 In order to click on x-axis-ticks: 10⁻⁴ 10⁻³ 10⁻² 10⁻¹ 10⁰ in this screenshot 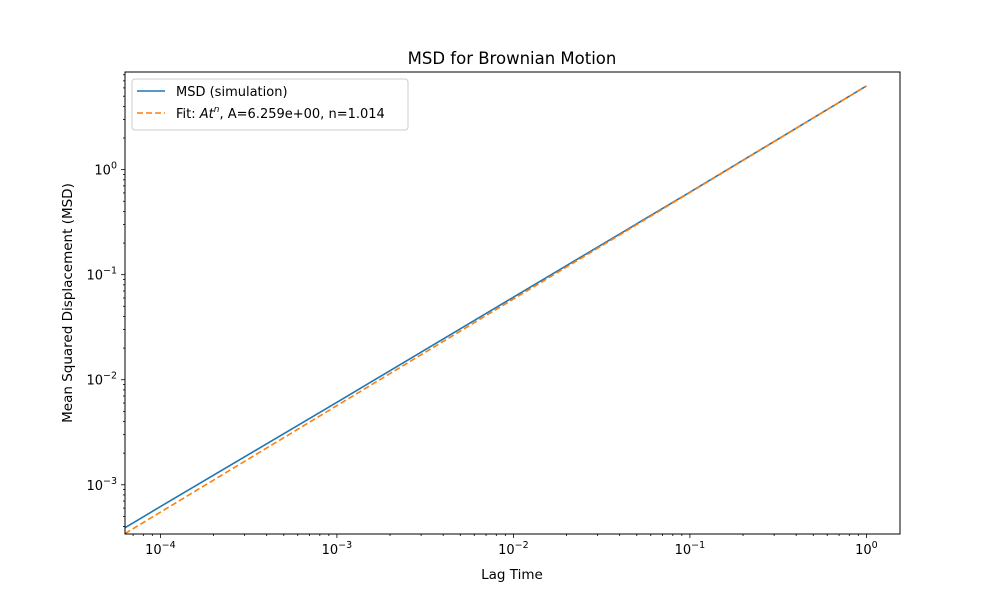, I will do `click(505, 546)`.